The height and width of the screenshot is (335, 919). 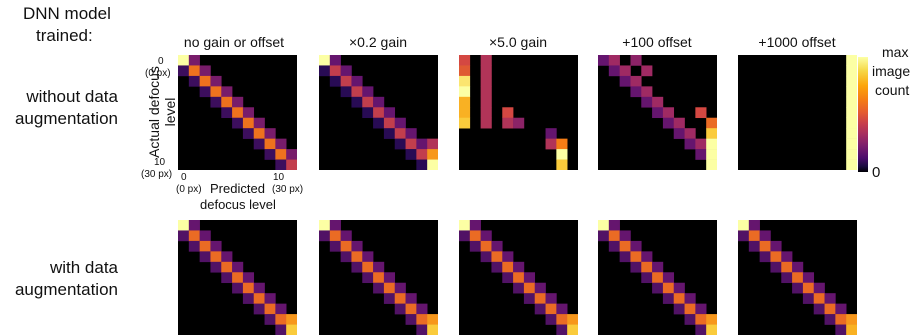 I want to click on colorbar, so click(x=863, y=114).